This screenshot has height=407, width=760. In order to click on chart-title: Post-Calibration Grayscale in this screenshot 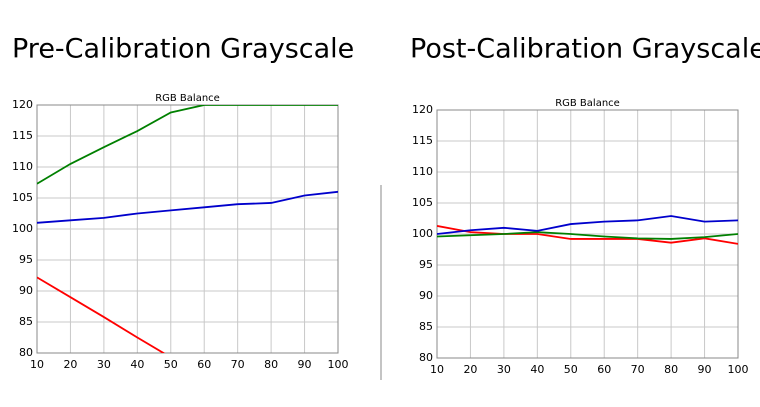, I will do `click(585, 49)`.